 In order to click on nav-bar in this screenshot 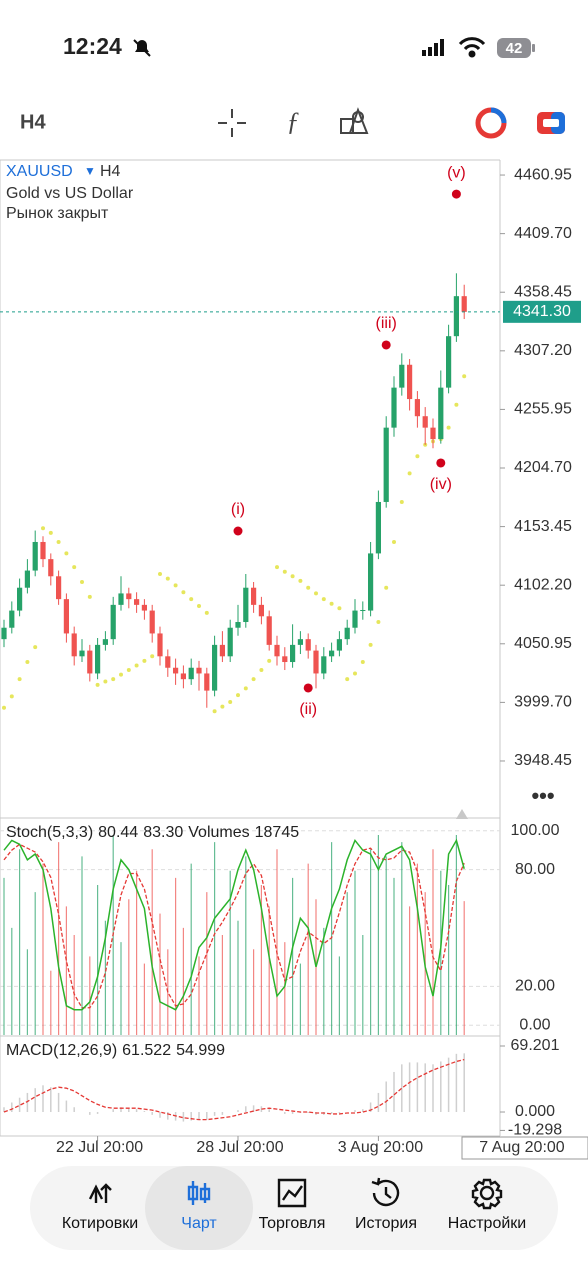, I will do `click(294, 1208)`.